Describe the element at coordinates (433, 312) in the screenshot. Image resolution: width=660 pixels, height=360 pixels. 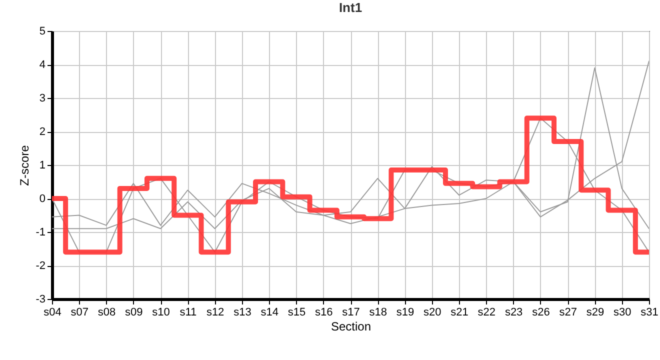
I see `x-tick-label: s20` at that location.